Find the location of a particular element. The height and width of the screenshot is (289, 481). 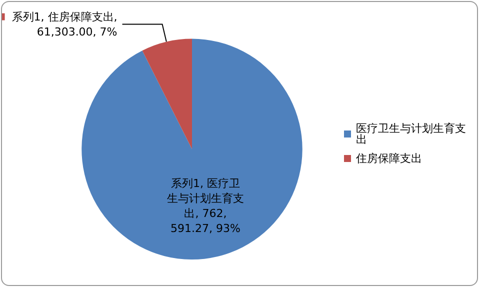

legend-label: 住房保障支出 is located at coordinates (389, 158).